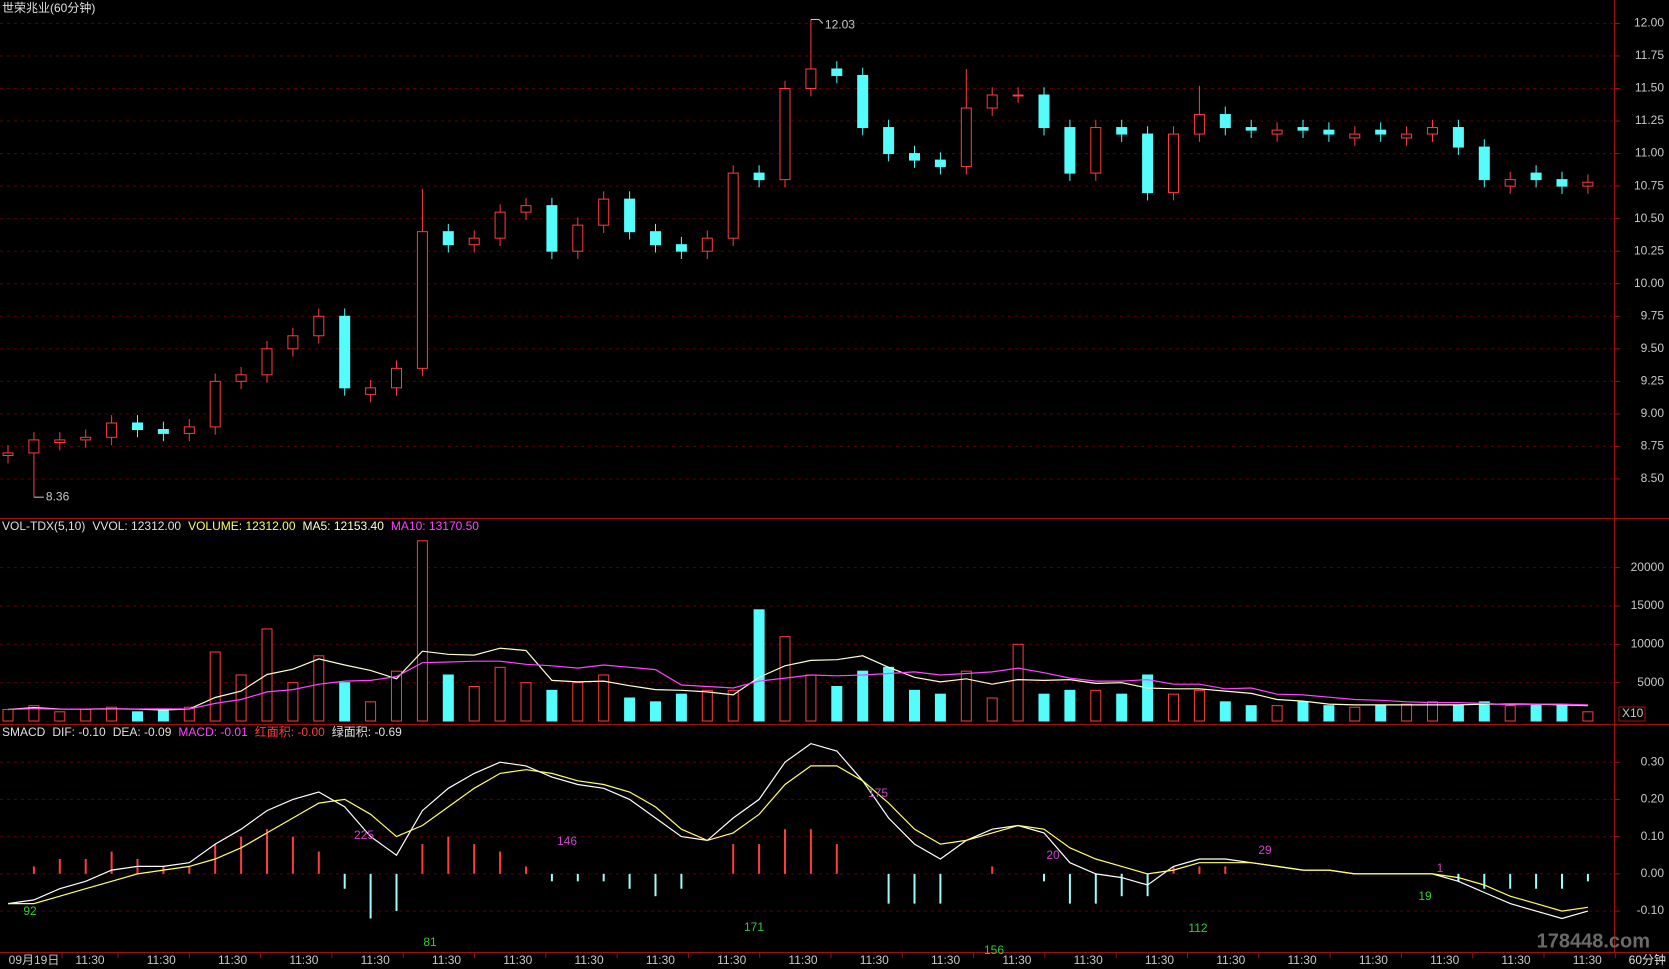 The width and height of the screenshot is (1669, 969). Describe the element at coordinates (30, 911) in the screenshot. I see `area-label: 92` at that location.